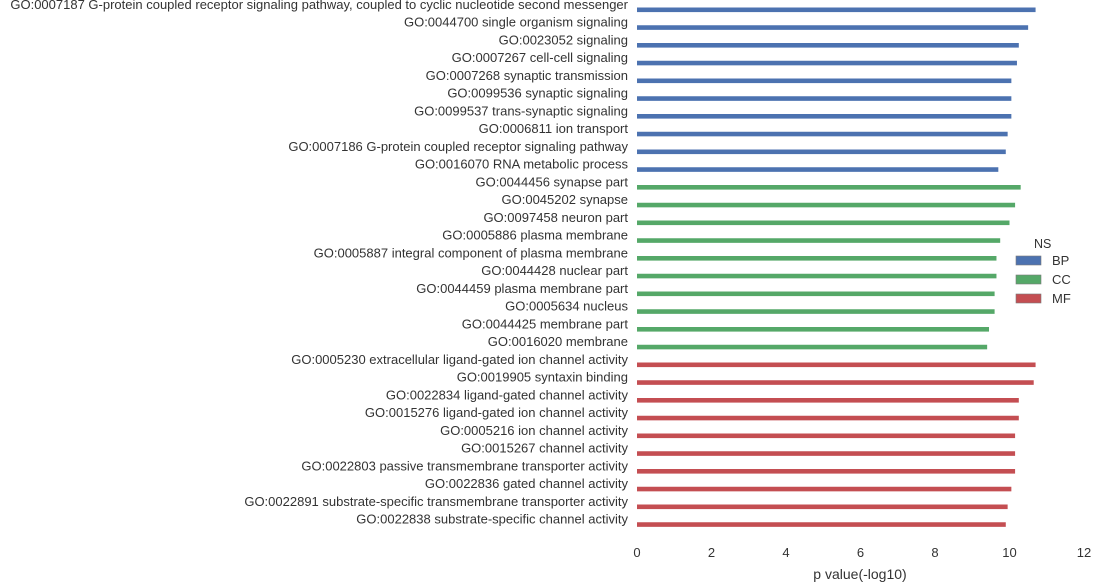 The width and height of the screenshot is (1097, 587). What do you see at coordinates (862, 563) in the screenshot?
I see `x-axis: p value(-log10) 0 2 4 6 8 10 12` at bounding box center [862, 563].